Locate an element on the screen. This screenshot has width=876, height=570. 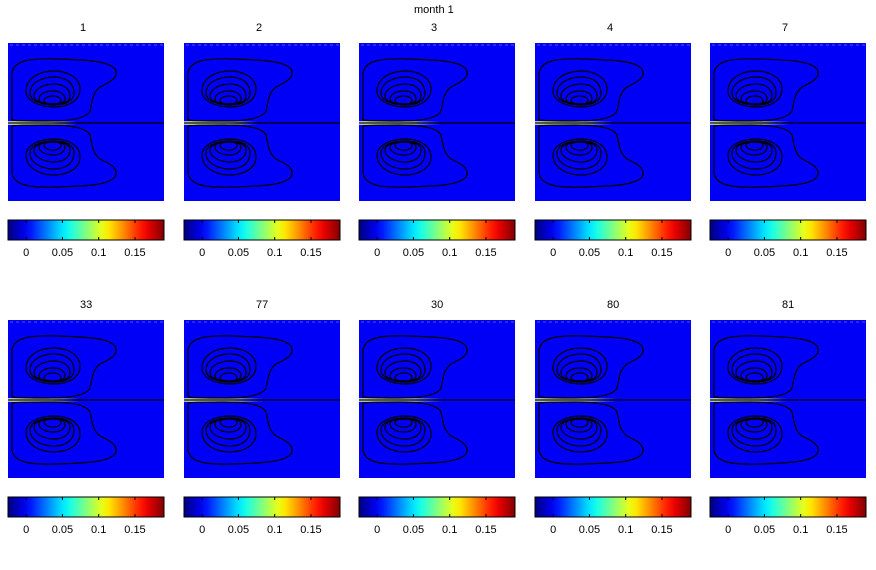
panel-title: 1 is located at coordinates (83, 28).